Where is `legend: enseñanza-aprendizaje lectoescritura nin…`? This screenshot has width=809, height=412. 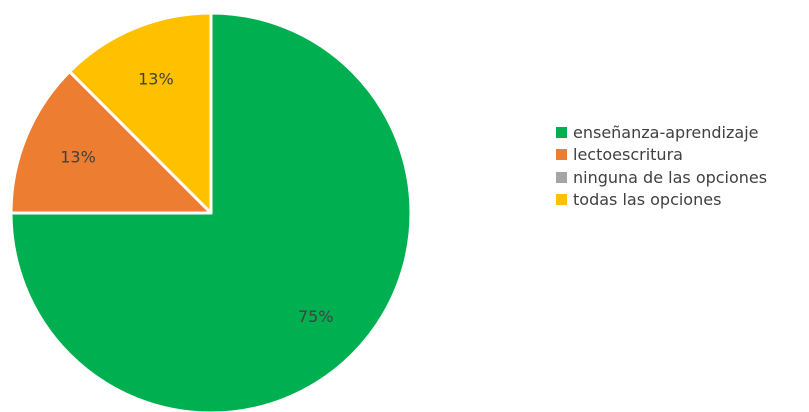
legend: enseñanza-aprendizaje lectoescritura nin… is located at coordinates (661, 166).